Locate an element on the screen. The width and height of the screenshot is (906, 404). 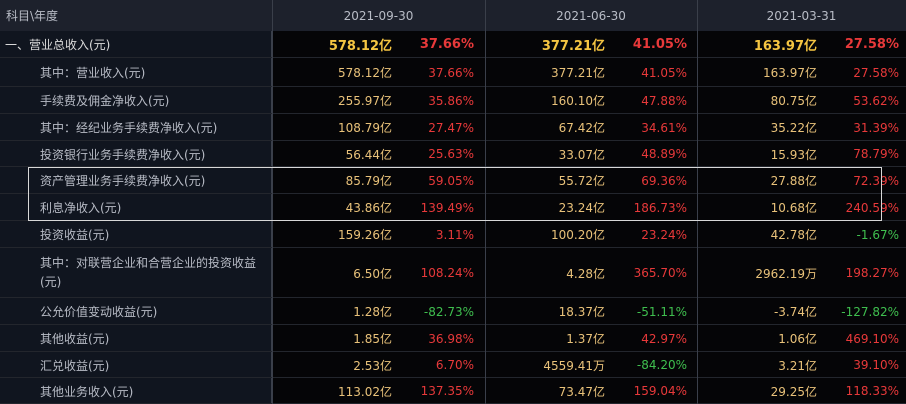
row-label: 其中：经纪业务手续费净收入(元) is located at coordinates (129, 128).